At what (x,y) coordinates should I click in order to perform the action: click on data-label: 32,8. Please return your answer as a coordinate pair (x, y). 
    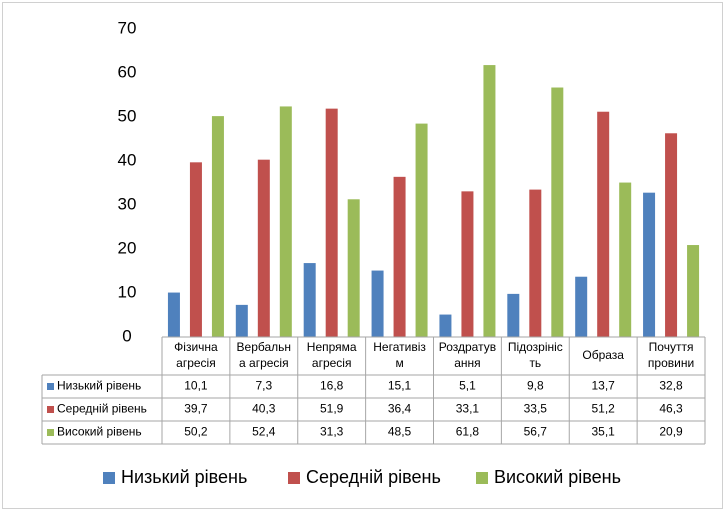
    Looking at the image, I should click on (671, 386).